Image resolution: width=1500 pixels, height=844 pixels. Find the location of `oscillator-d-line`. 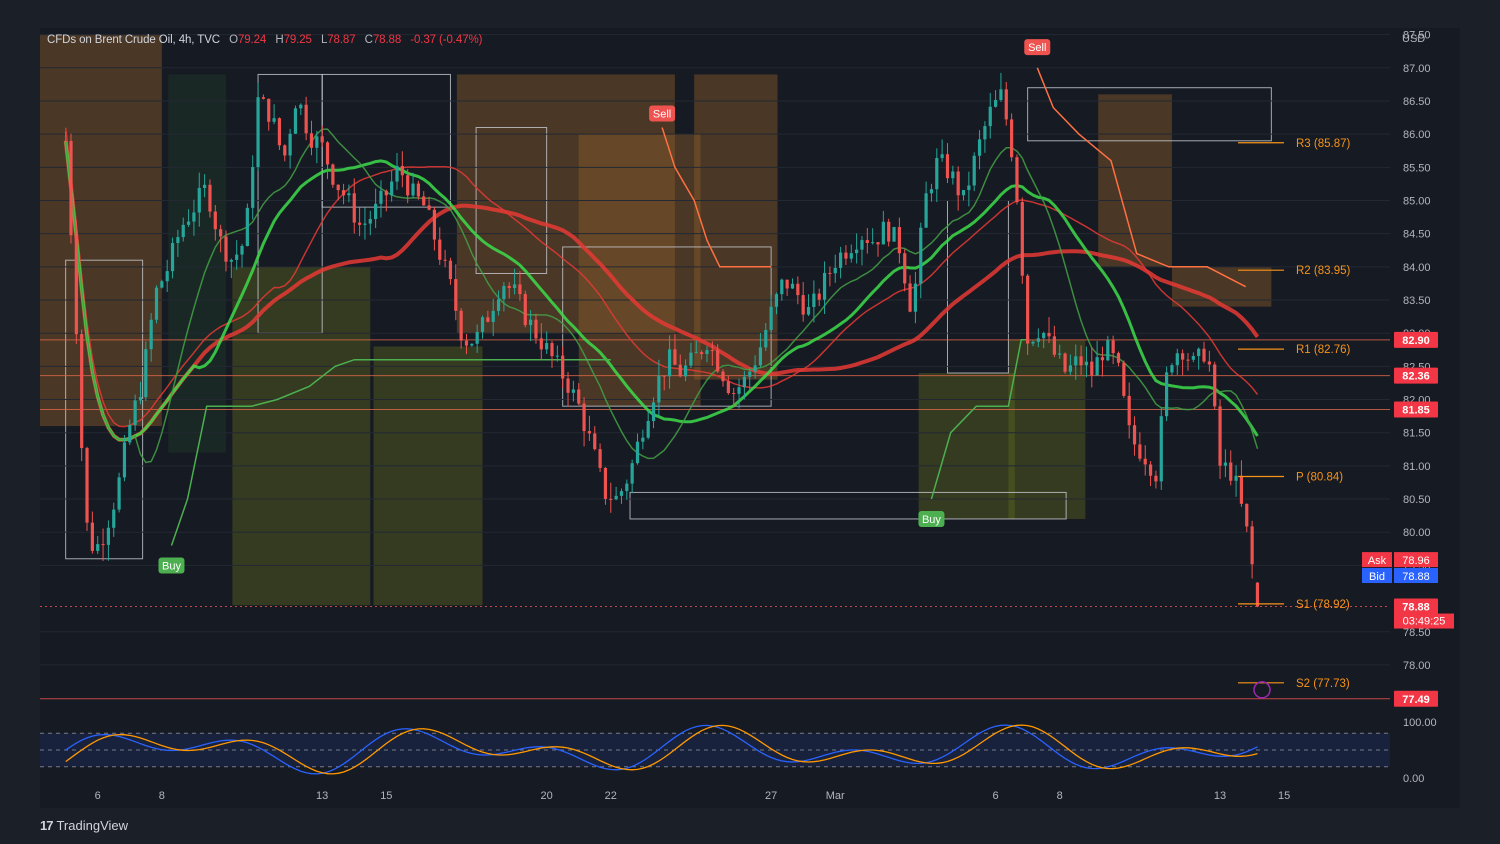

oscillator-d-line is located at coordinates (661, 749).